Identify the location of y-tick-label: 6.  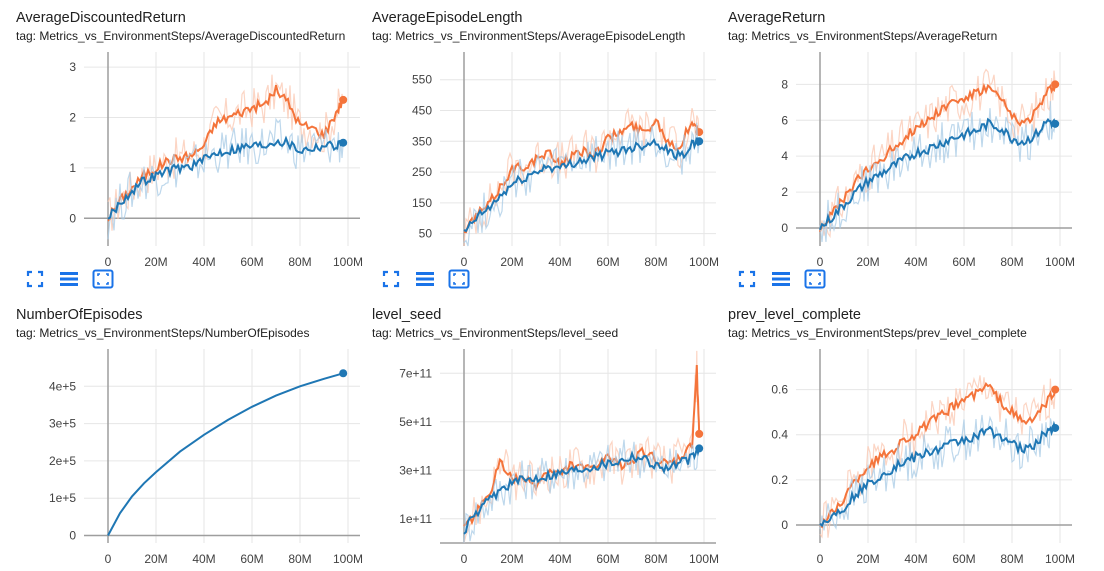
(784, 120).